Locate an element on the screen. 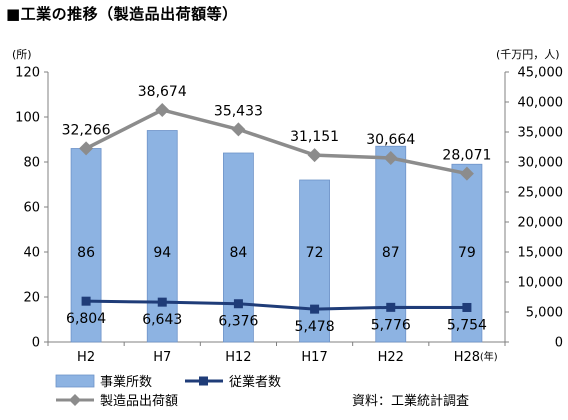 The height and width of the screenshot is (420, 568). line-data-label: 6,804 is located at coordinates (86, 319).